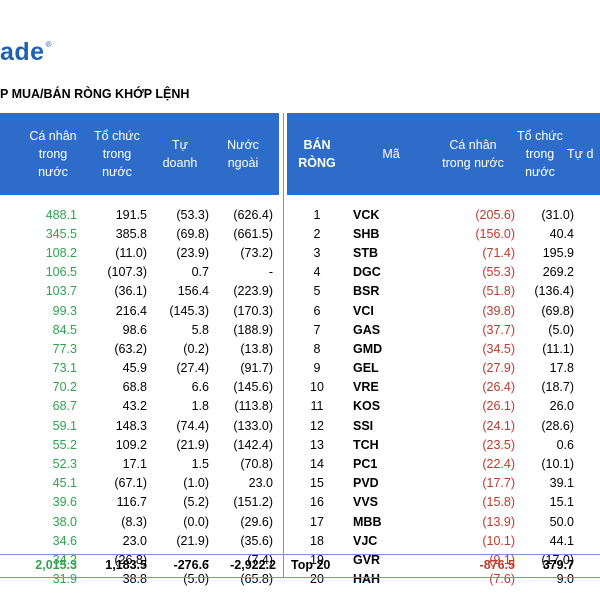  Describe the element at coordinates (206, 559) in the screenshot. I see `proprietary-cell: -` at that location.